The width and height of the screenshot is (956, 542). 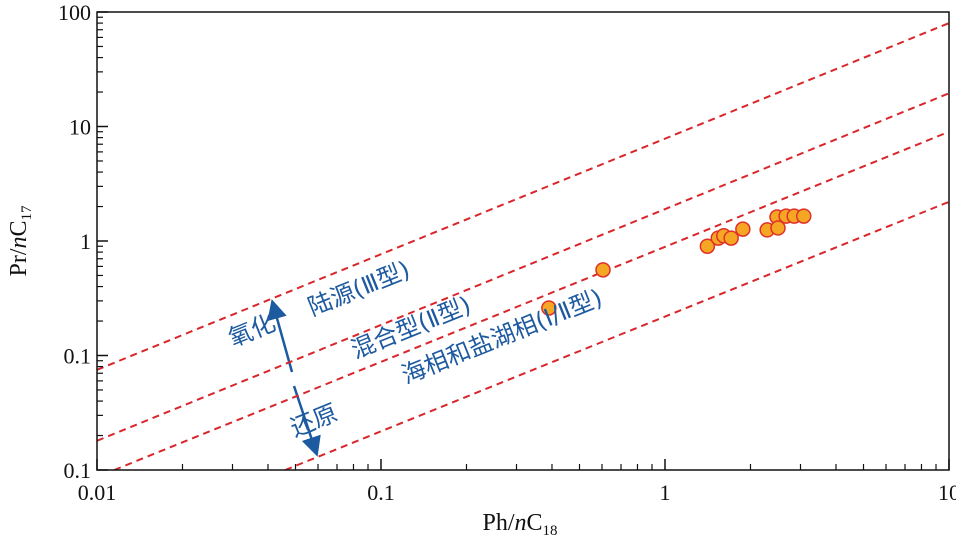 What do you see at coordinates (85, 241) in the screenshot?
I see `y-tick-label: 1` at bounding box center [85, 241].